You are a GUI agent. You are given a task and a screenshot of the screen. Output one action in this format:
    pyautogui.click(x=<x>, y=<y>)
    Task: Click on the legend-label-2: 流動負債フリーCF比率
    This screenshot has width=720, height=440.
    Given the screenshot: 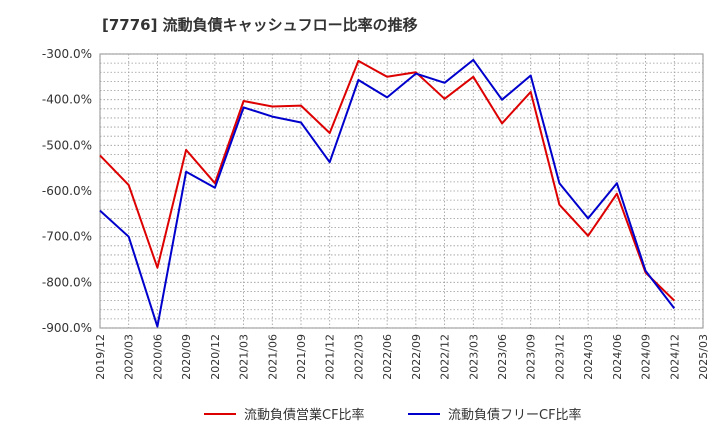 What is the action you would take?
    pyautogui.click(x=515, y=415)
    